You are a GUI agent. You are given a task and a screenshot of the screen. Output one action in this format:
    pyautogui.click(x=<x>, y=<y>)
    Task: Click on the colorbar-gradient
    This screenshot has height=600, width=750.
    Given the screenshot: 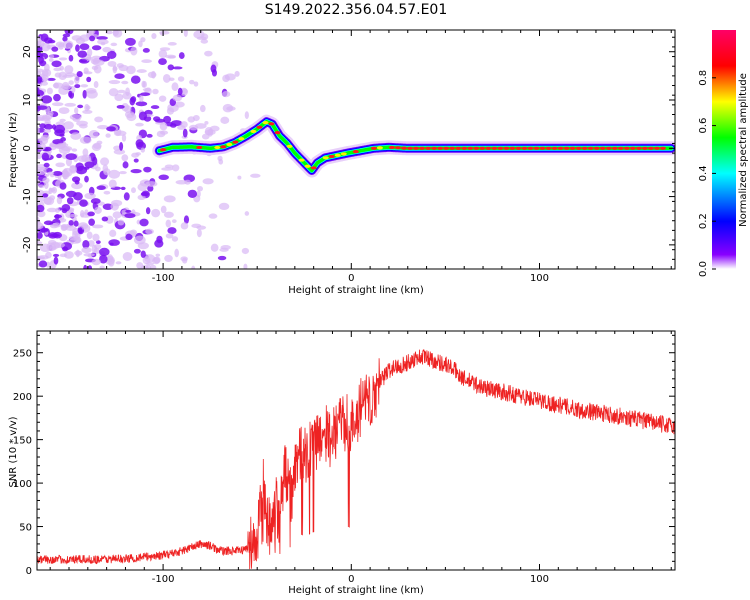 What is the action you would take?
    pyautogui.click(x=724, y=149)
    